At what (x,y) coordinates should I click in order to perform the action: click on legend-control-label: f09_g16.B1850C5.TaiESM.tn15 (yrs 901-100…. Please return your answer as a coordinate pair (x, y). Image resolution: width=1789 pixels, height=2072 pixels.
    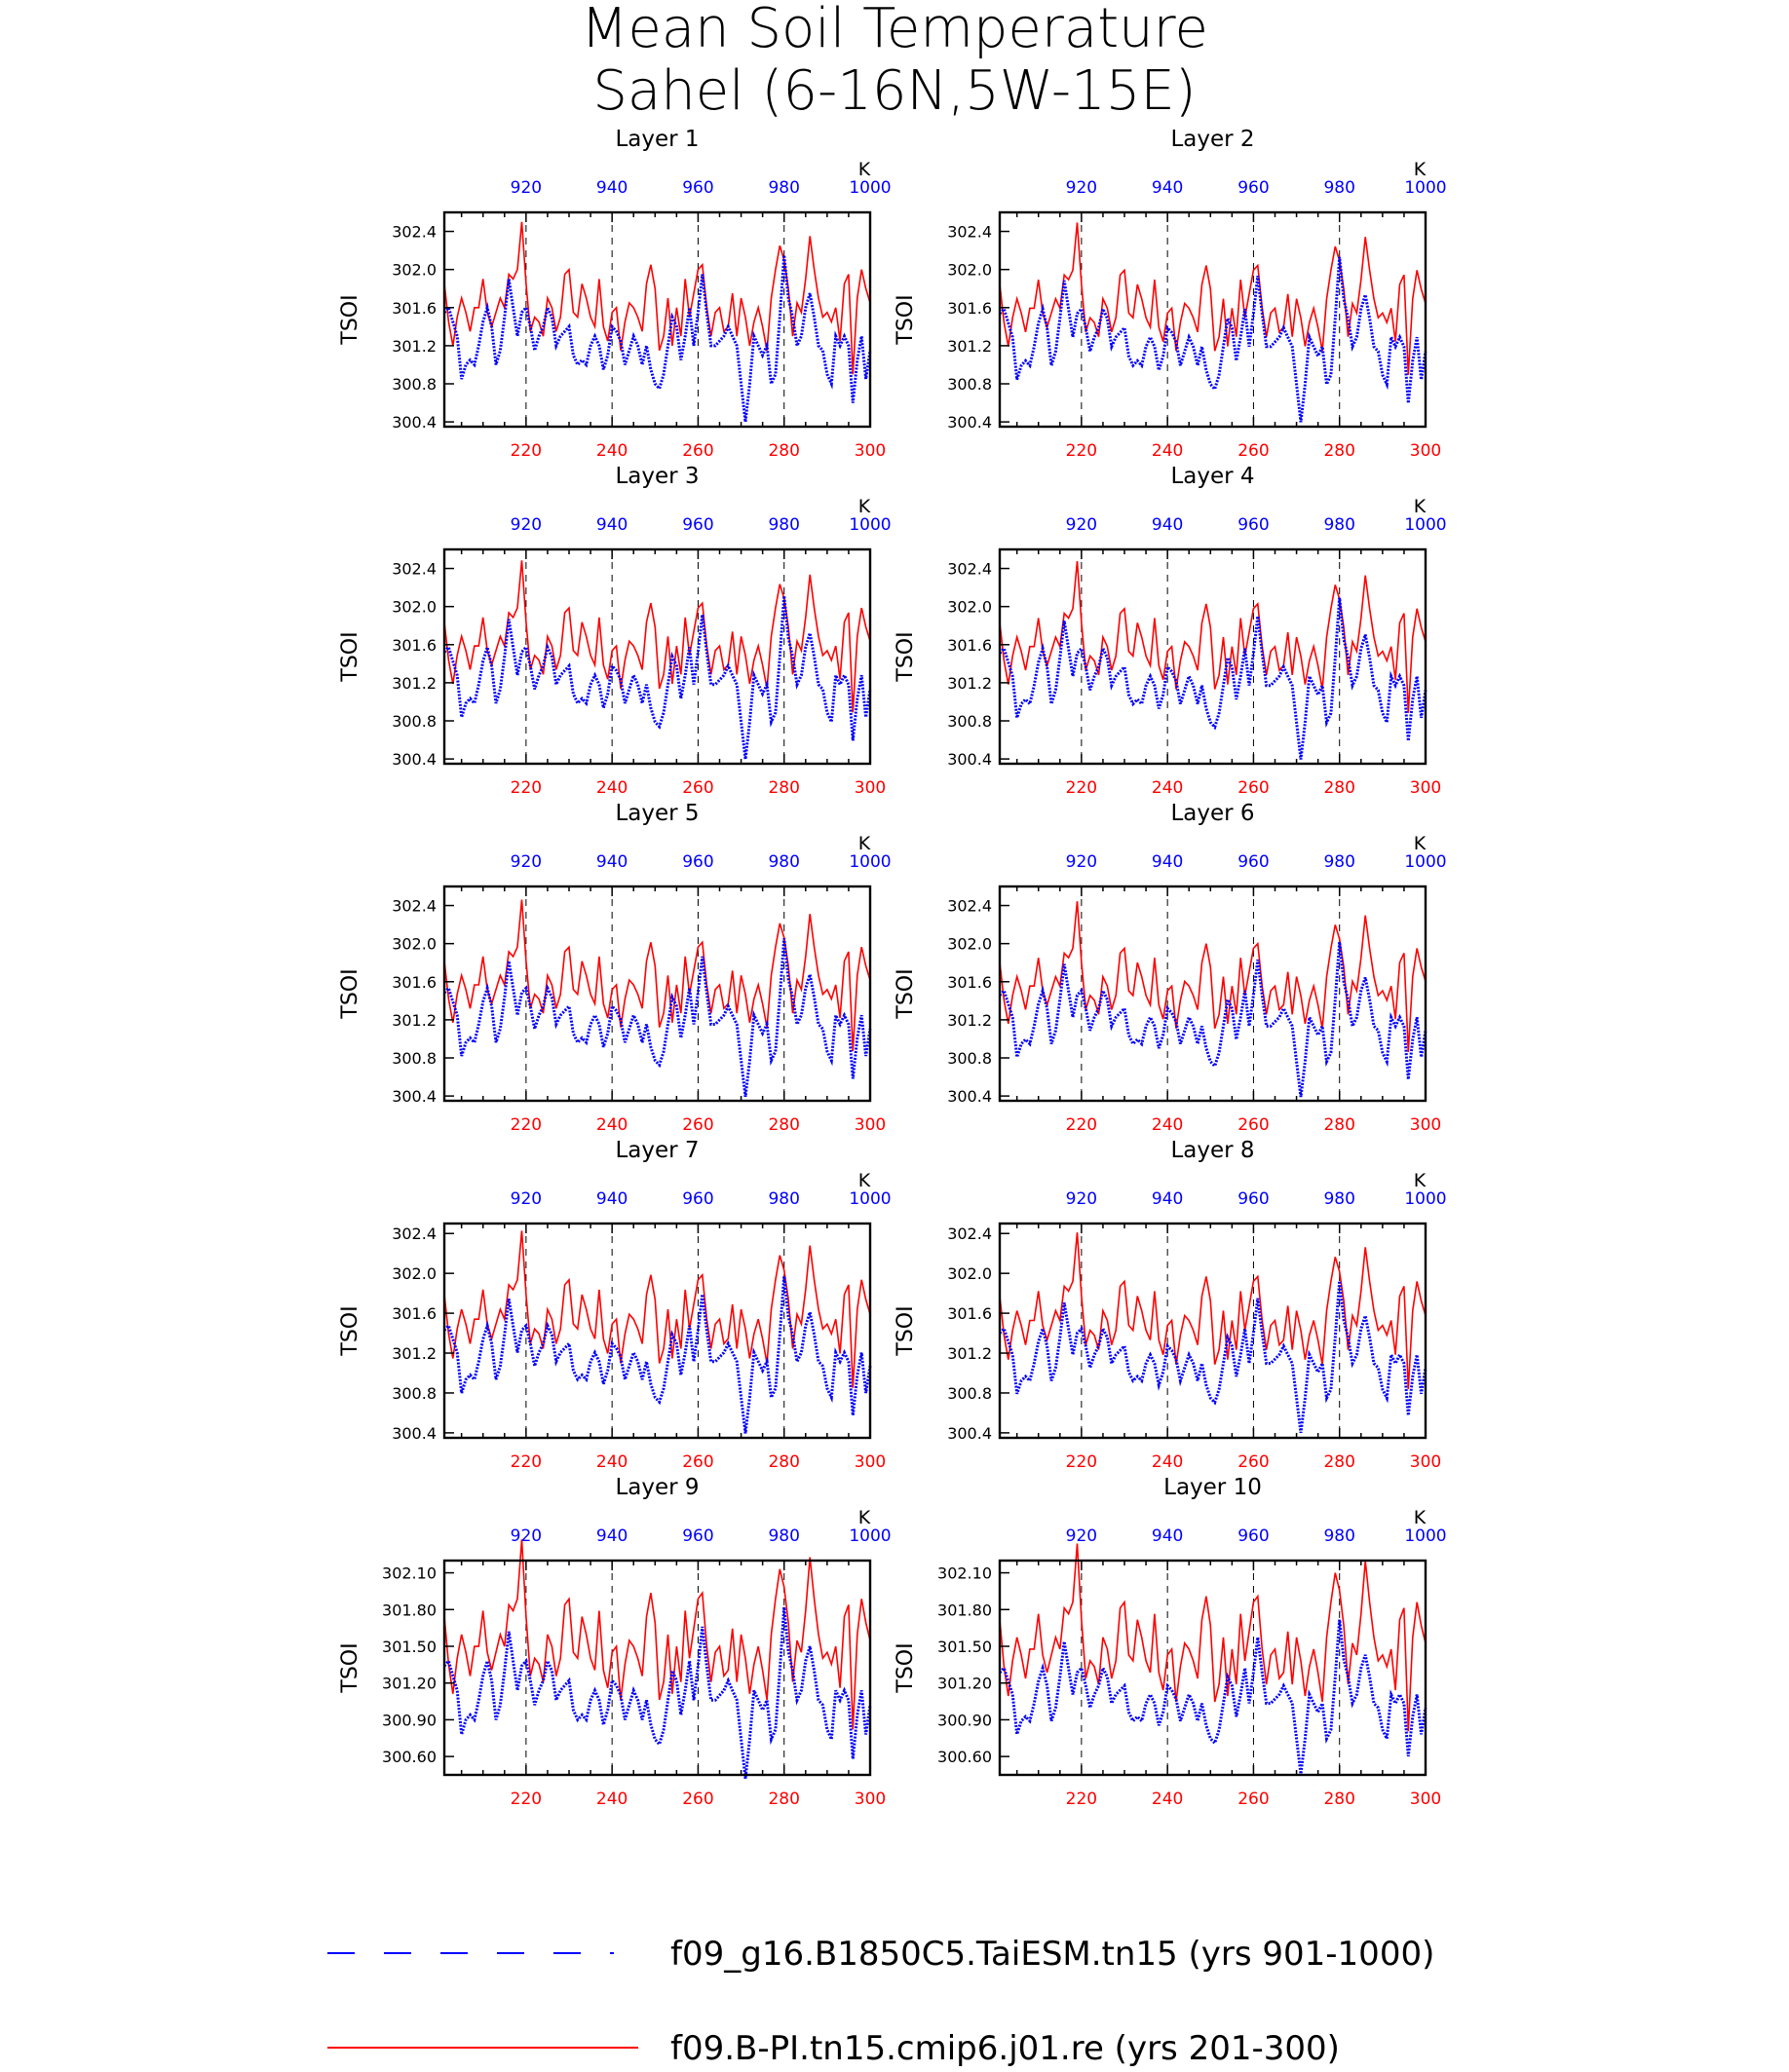
    Looking at the image, I should click on (1052, 1955).